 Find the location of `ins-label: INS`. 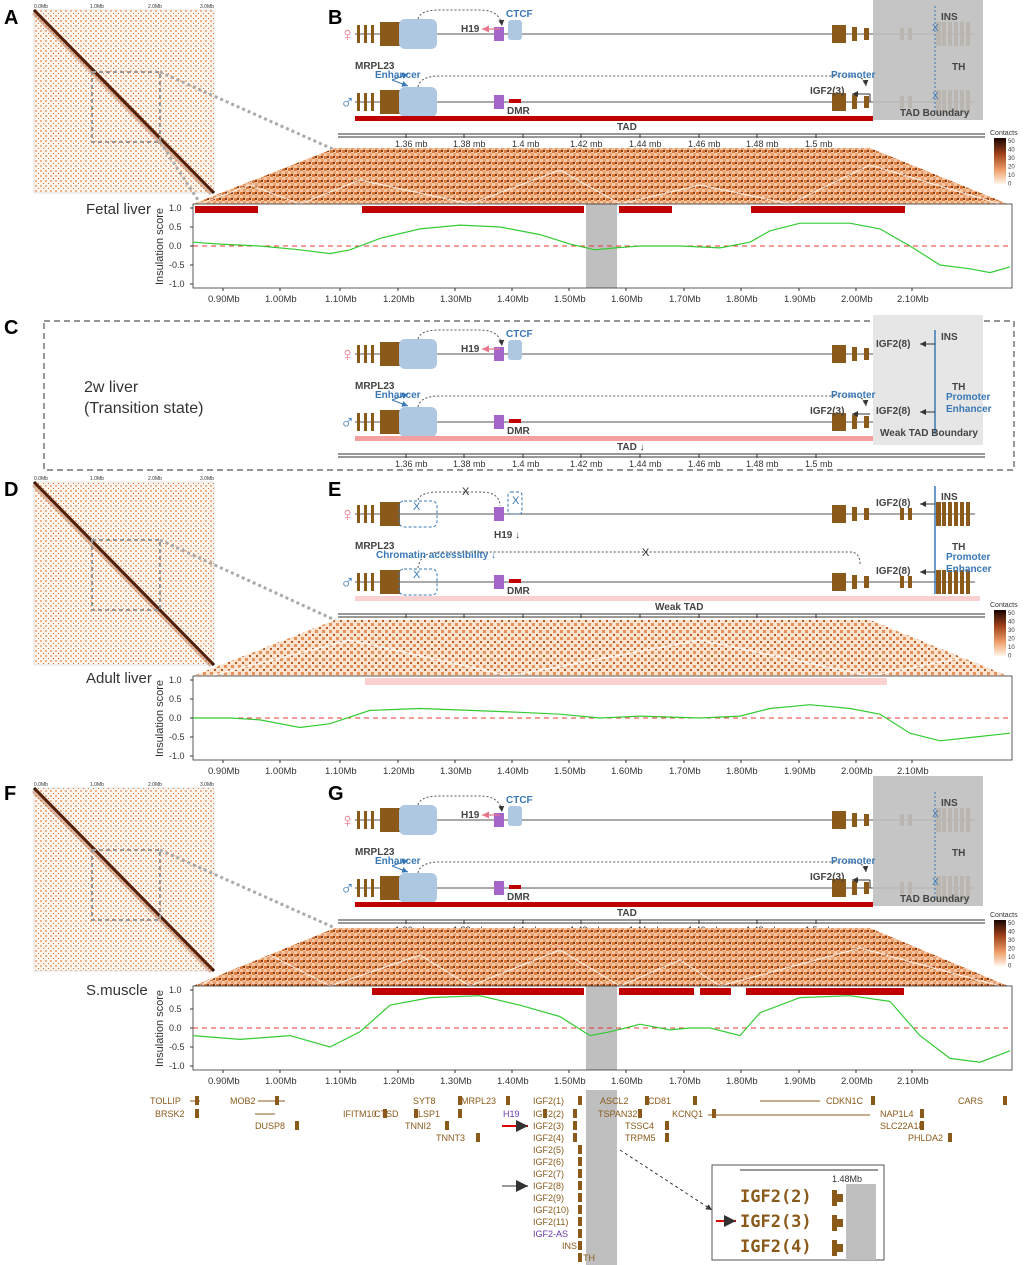

ins-label: INS is located at coordinates (949, 17).